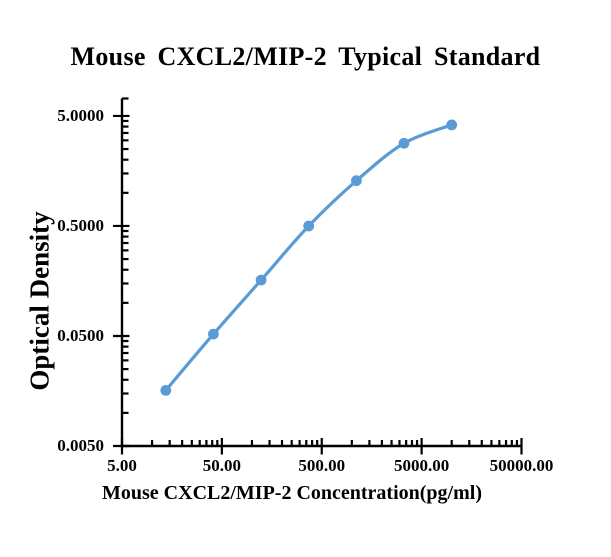  Describe the element at coordinates (221, 465) in the screenshot. I see `x-tick-label: 50.00` at that location.